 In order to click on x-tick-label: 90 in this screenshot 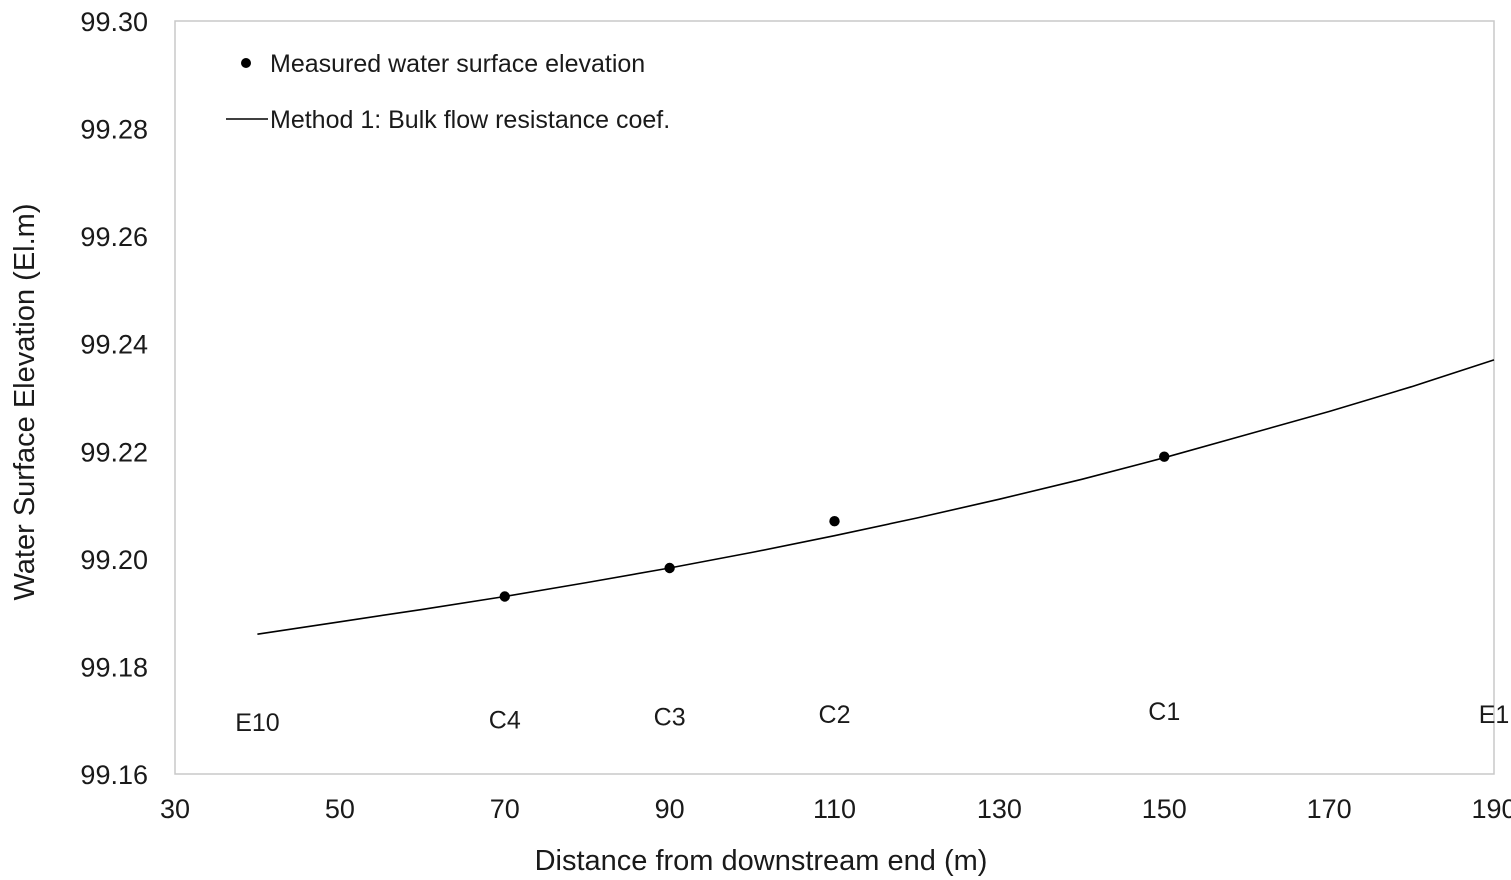, I will do `click(670, 809)`.